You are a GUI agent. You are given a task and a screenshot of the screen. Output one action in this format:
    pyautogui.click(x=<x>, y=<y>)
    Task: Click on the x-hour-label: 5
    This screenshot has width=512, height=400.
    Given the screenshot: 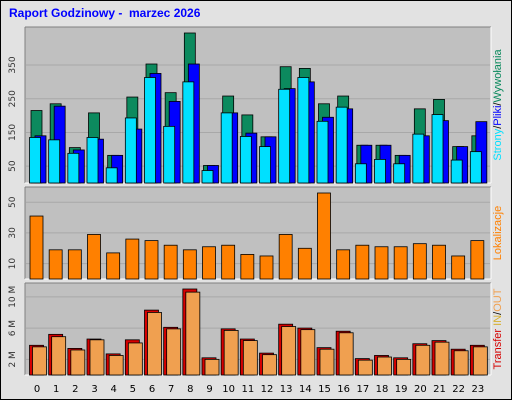 What is the action you would take?
    pyautogui.click(x=133, y=389)
    